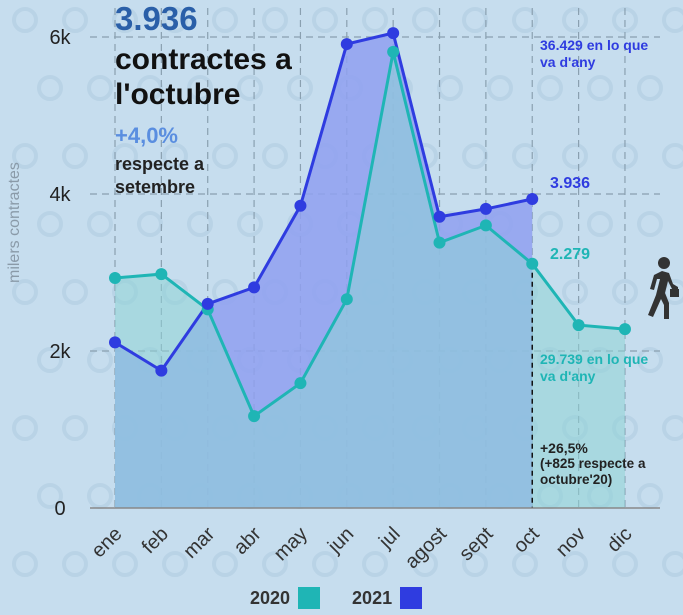  Describe the element at coordinates (570, 183) in the screenshot. I see `oct-2021-value-label: 3.936` at that location.